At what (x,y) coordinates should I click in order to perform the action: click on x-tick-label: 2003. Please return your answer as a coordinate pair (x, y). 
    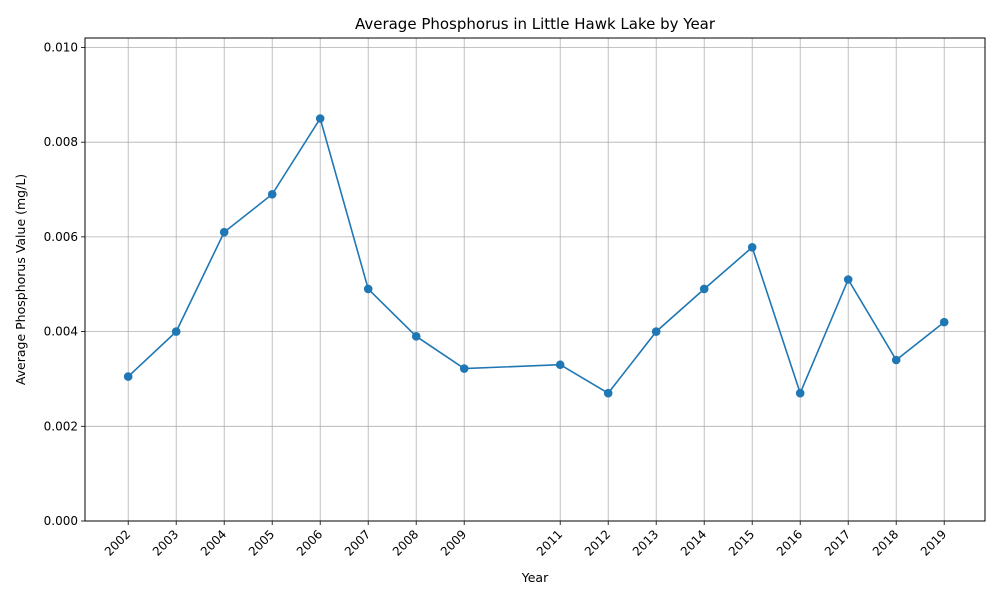
    Looking at the image, I should click on (165, 542).